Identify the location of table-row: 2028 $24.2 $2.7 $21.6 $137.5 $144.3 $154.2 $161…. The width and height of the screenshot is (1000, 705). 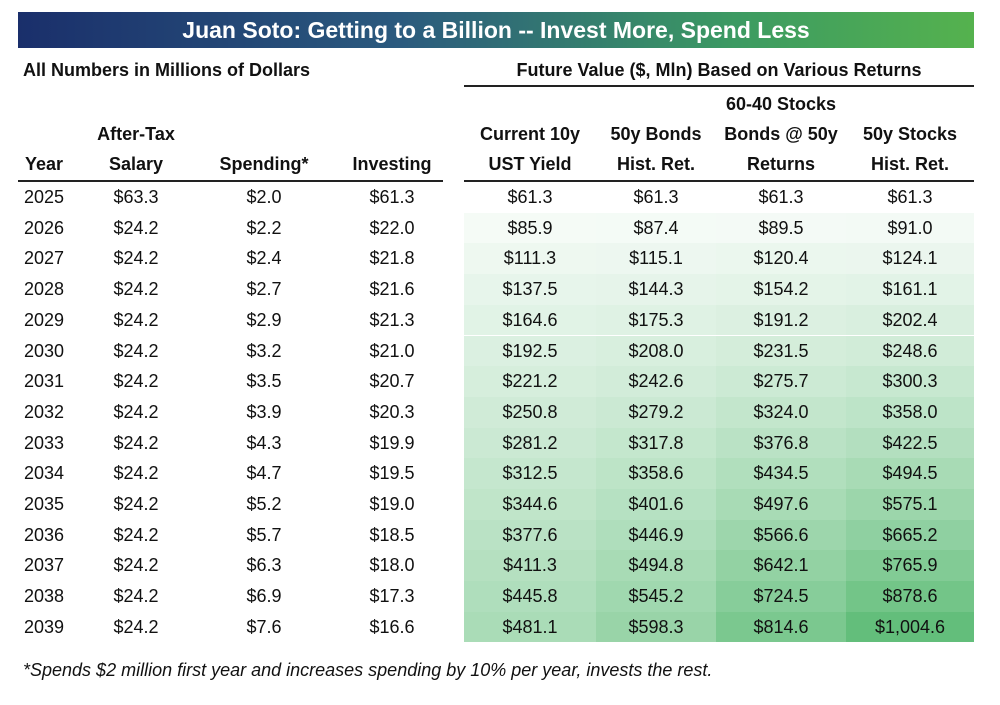
(496, 289).